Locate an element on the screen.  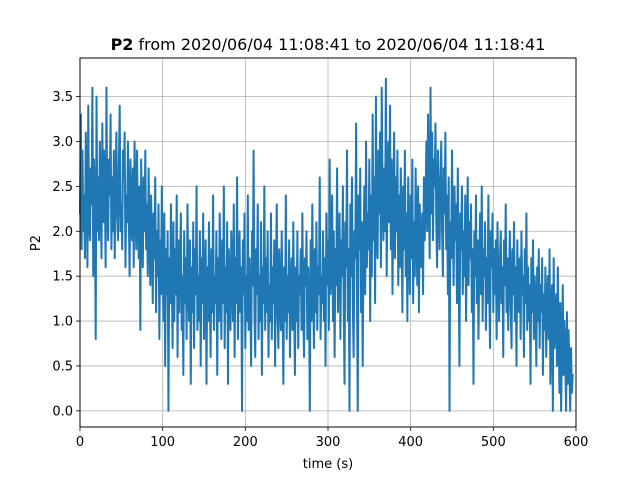
x-tick-label: 200 is located at coordinates (245, 442).